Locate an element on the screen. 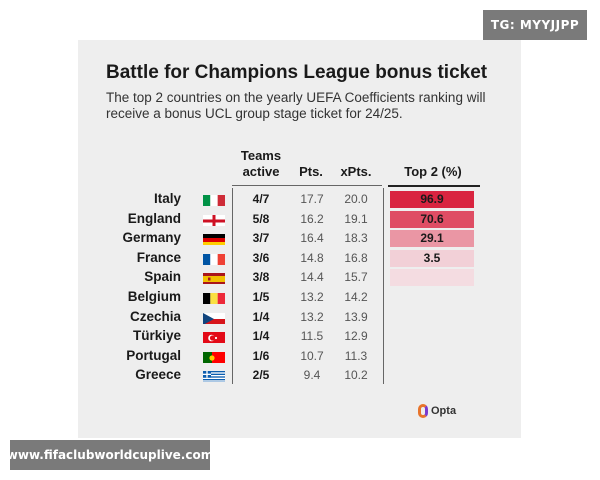 This screenshot has height=480, width=600. header-expected-points: xPts. is located at coordinates (356, 171).